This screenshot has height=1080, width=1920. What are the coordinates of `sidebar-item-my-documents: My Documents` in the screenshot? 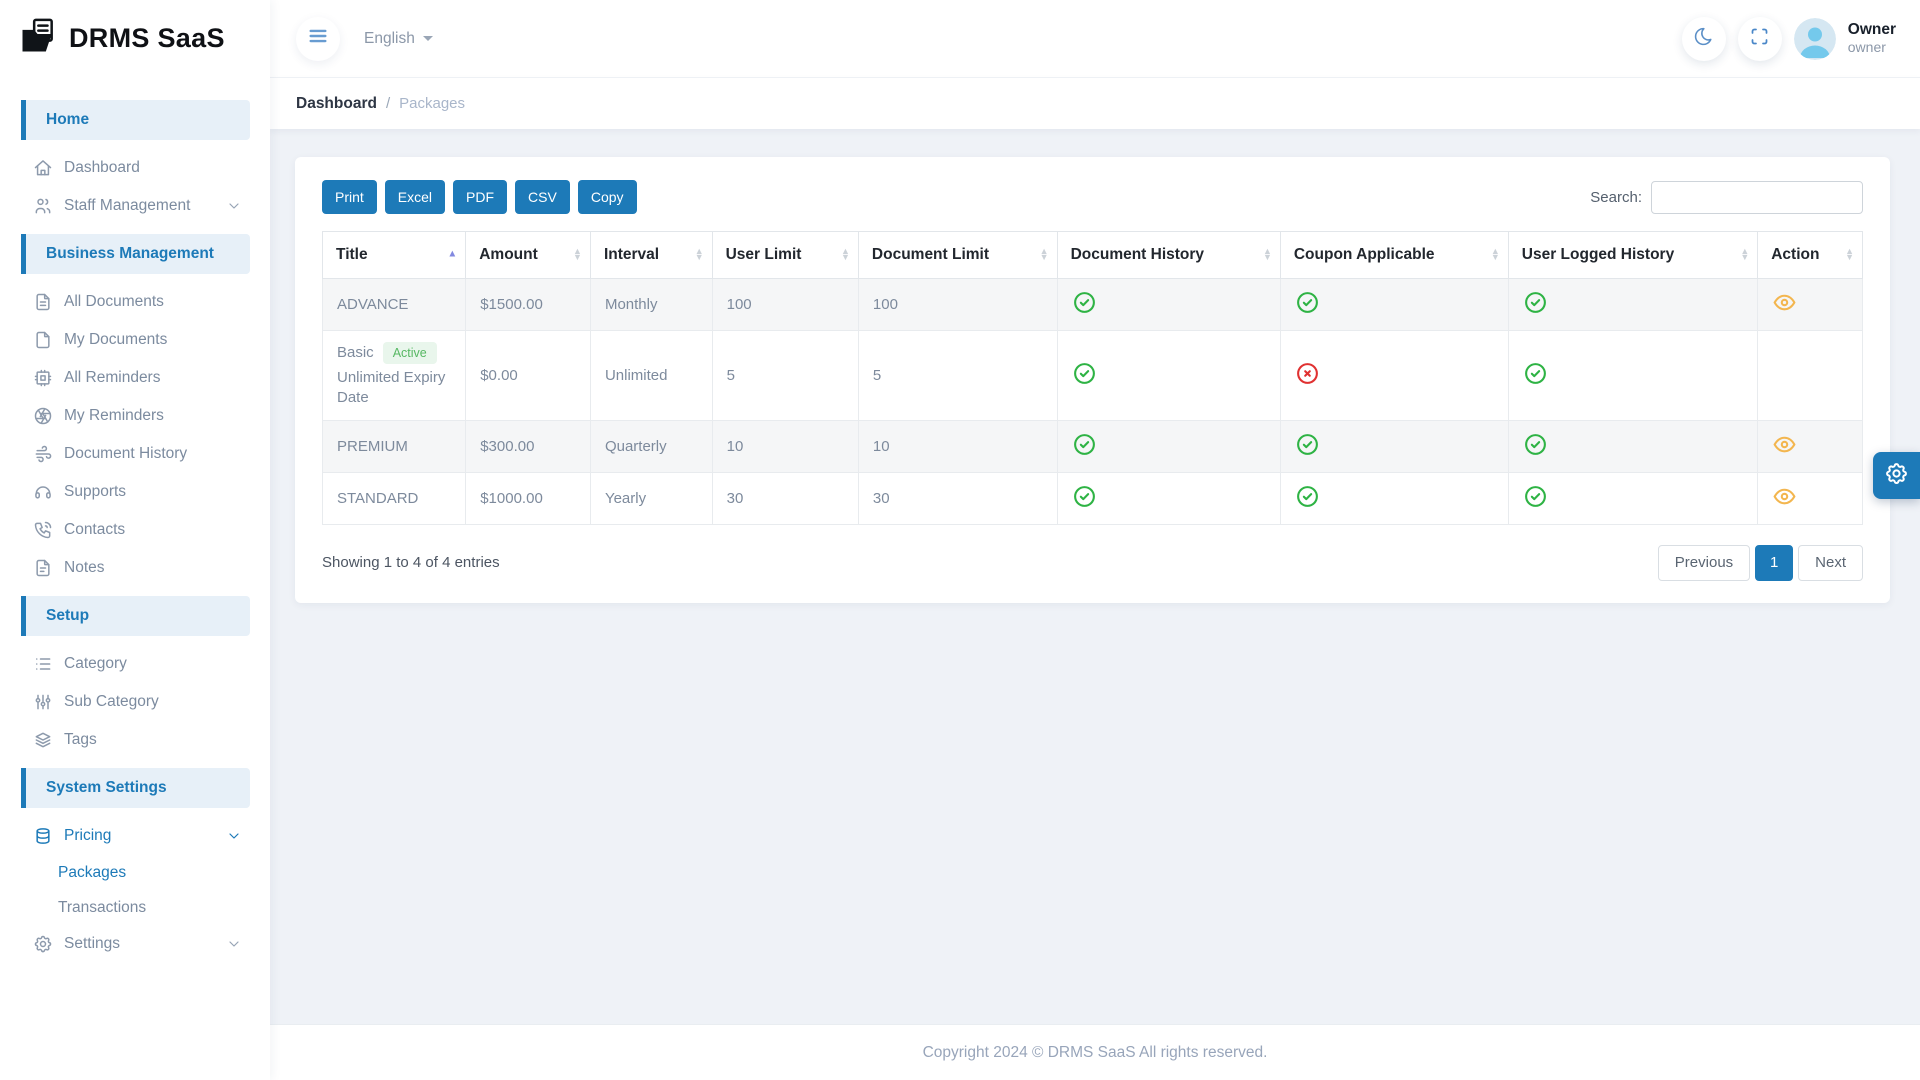 It's located at (135, 340).